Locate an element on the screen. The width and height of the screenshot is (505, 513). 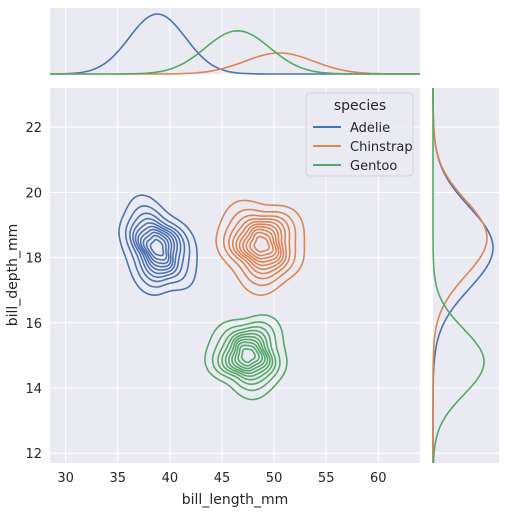
marginal-y-chinstrap is located at coordinates (460, 275).